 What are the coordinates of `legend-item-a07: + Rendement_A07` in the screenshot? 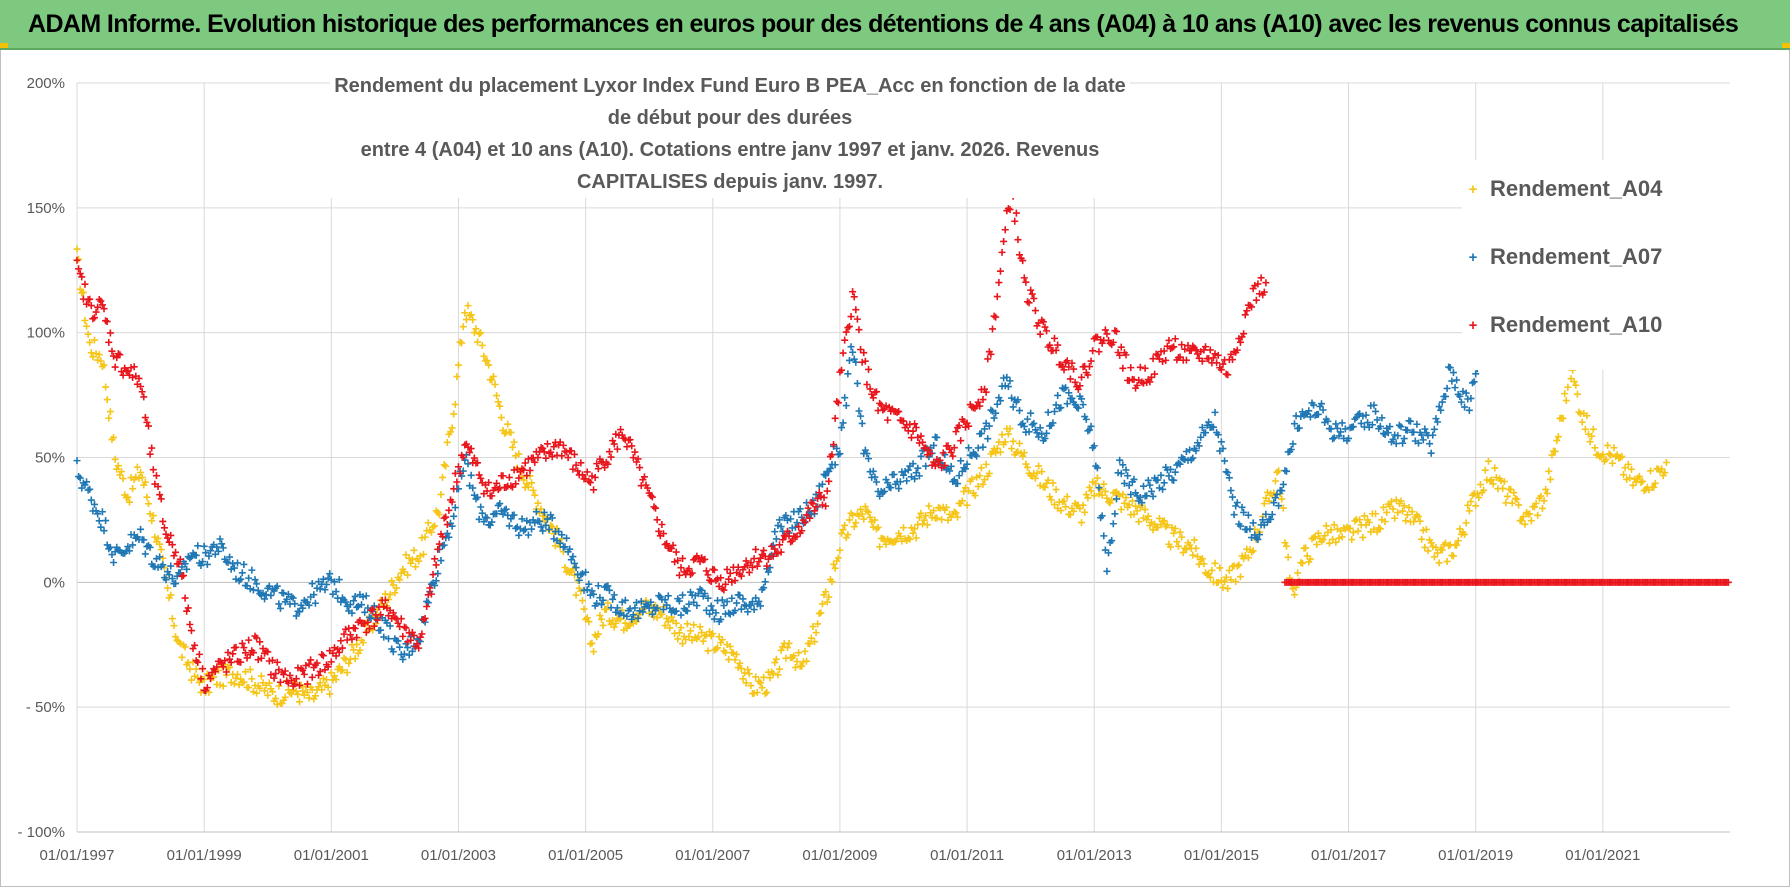 It's located at (1562, 257).